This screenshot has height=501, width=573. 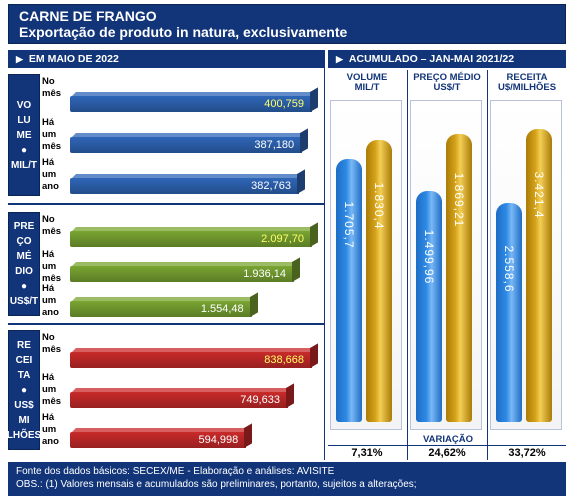 I want to click on bar: 1.936,14, so click(x=185, y=269).